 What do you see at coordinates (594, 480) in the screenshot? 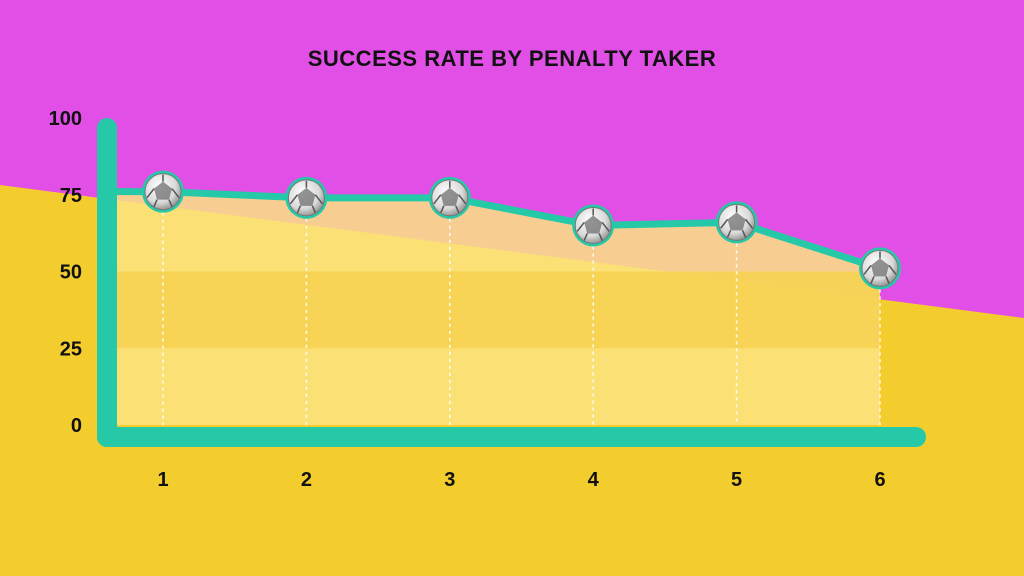
I see `x-tick-label: 4` at bounding box center [594, 480].